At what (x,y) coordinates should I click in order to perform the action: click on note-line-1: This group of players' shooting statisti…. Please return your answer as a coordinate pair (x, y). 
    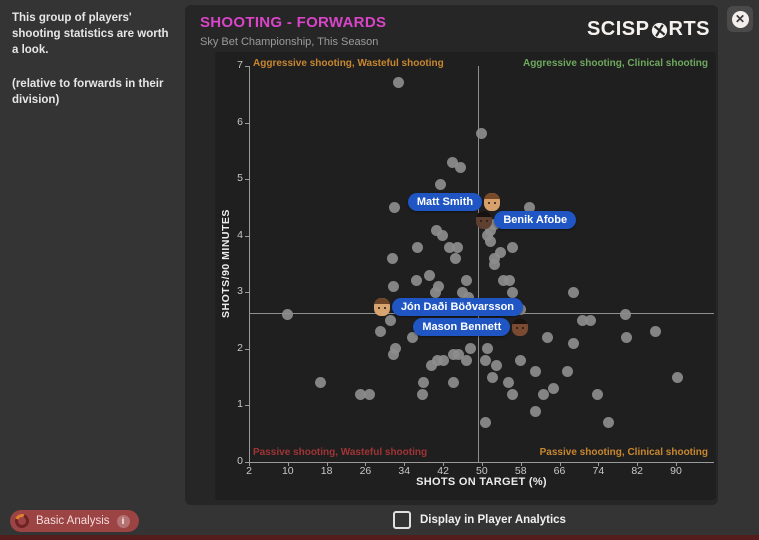
    Looking at the image, I should click on (90, 34).